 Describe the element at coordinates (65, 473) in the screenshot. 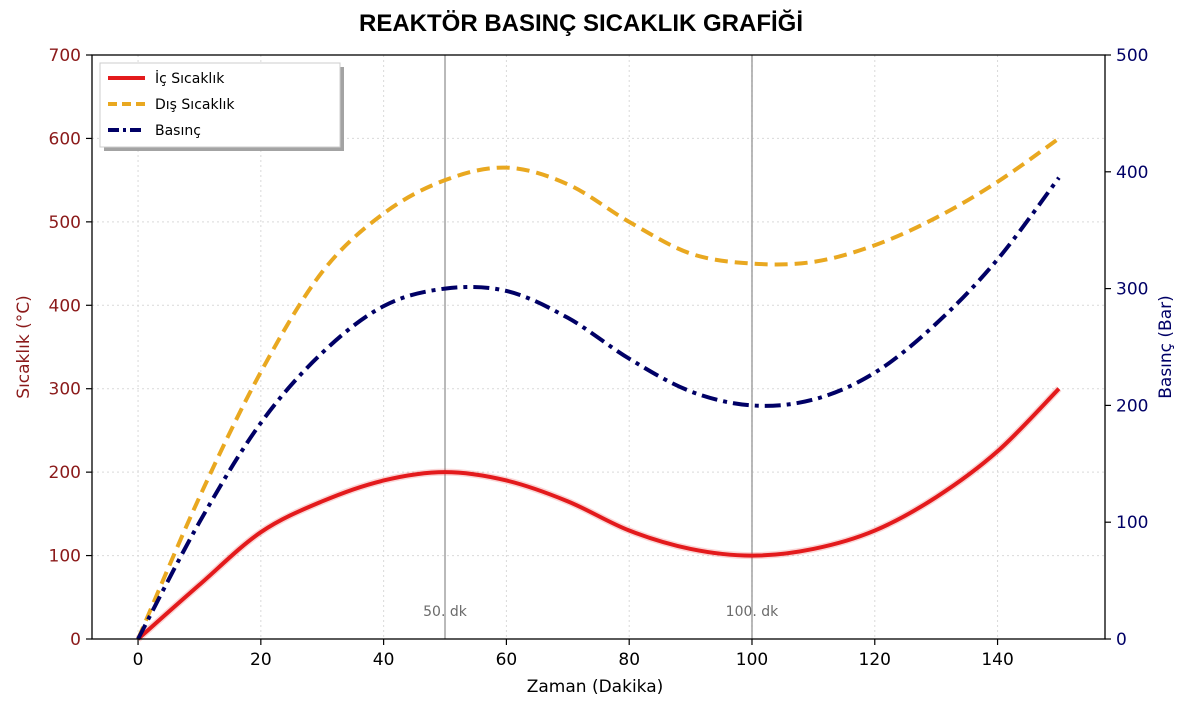

I see `y-left-tick-label: 200` at that location.